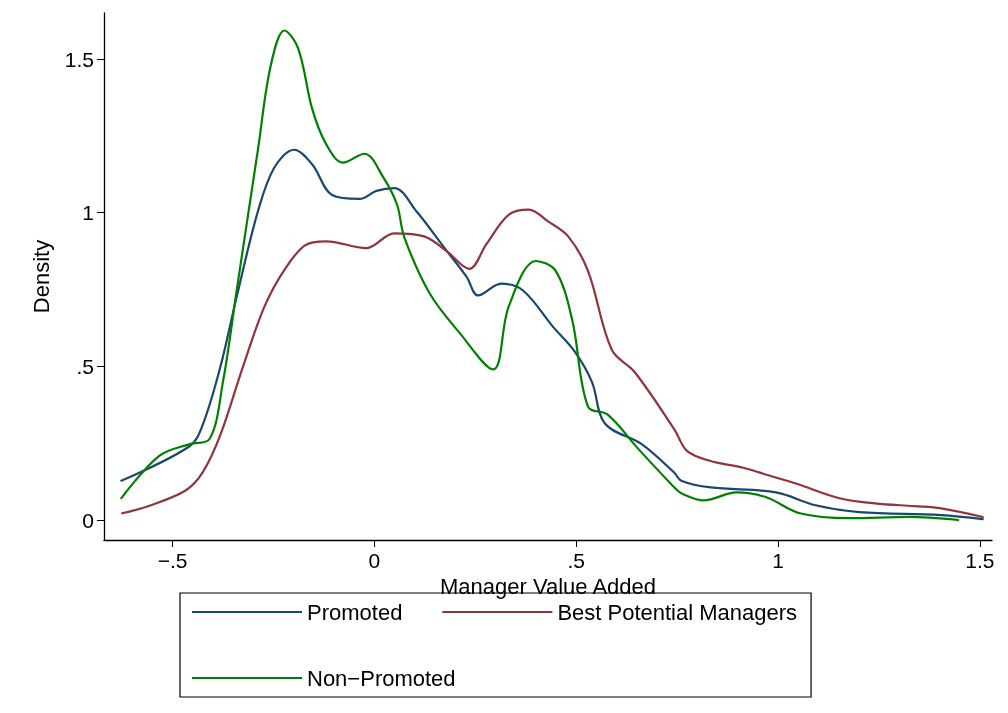 Image resolution: width=1008 pixels, height=713 pixels. What do you see at coordinates (41, 276) in the screenshot?
I see `y-axis-title: Density` at bounding box center [41, 276].